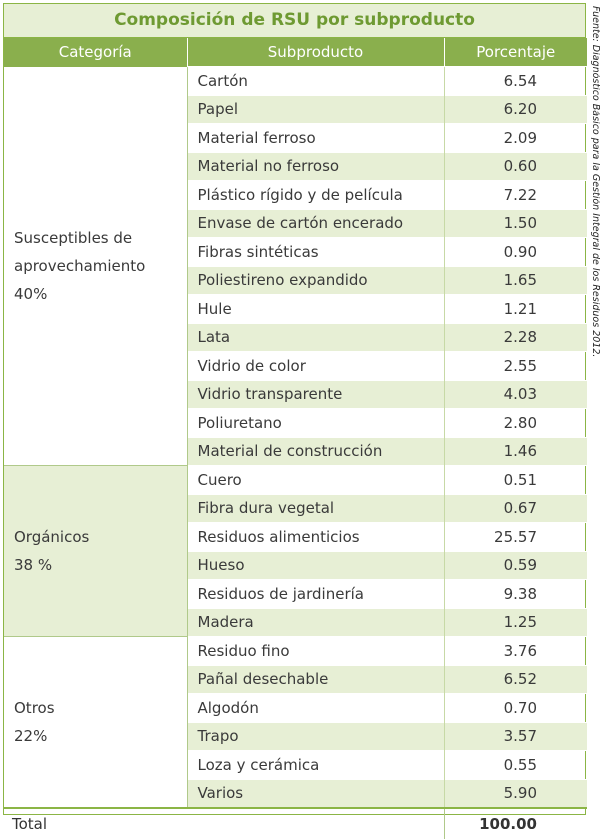 The height and width of the screenshot is (839, 600). Describe the element at coordinates (316, 764) in the screenshot. I see `subproduct-name: Loza y cerámica` at that location.